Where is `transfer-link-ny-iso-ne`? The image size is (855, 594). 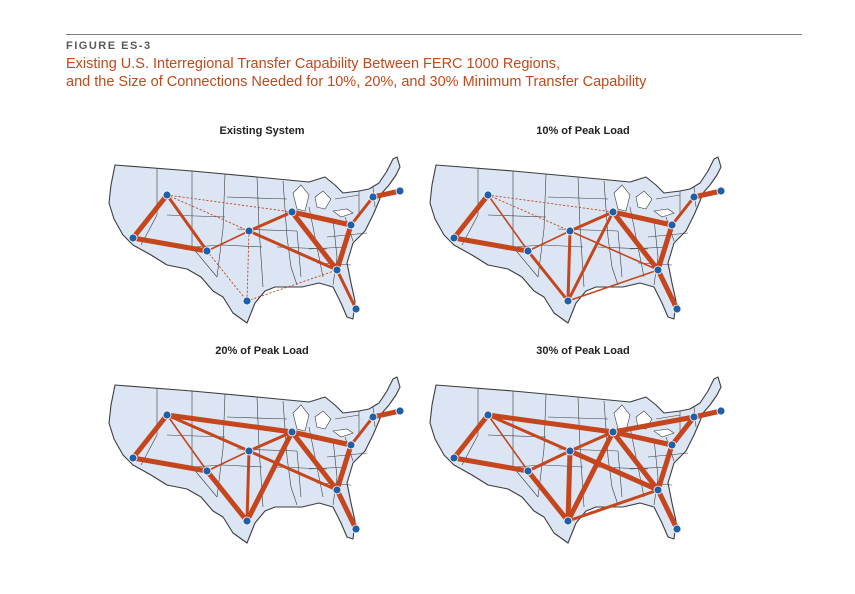
transfer-link-ny-iso-ne is located at coordinates (386, 414).